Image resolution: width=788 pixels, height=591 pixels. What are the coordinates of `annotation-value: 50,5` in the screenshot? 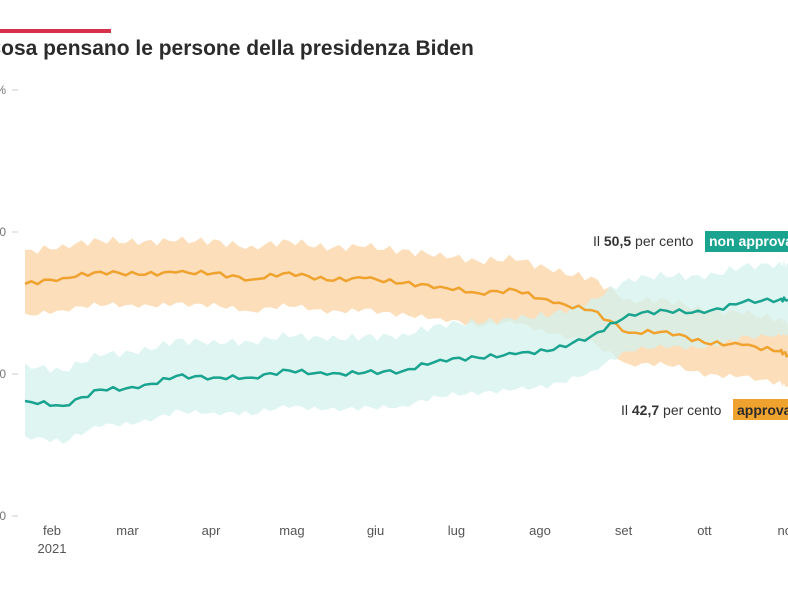 It's located at (619, 241).